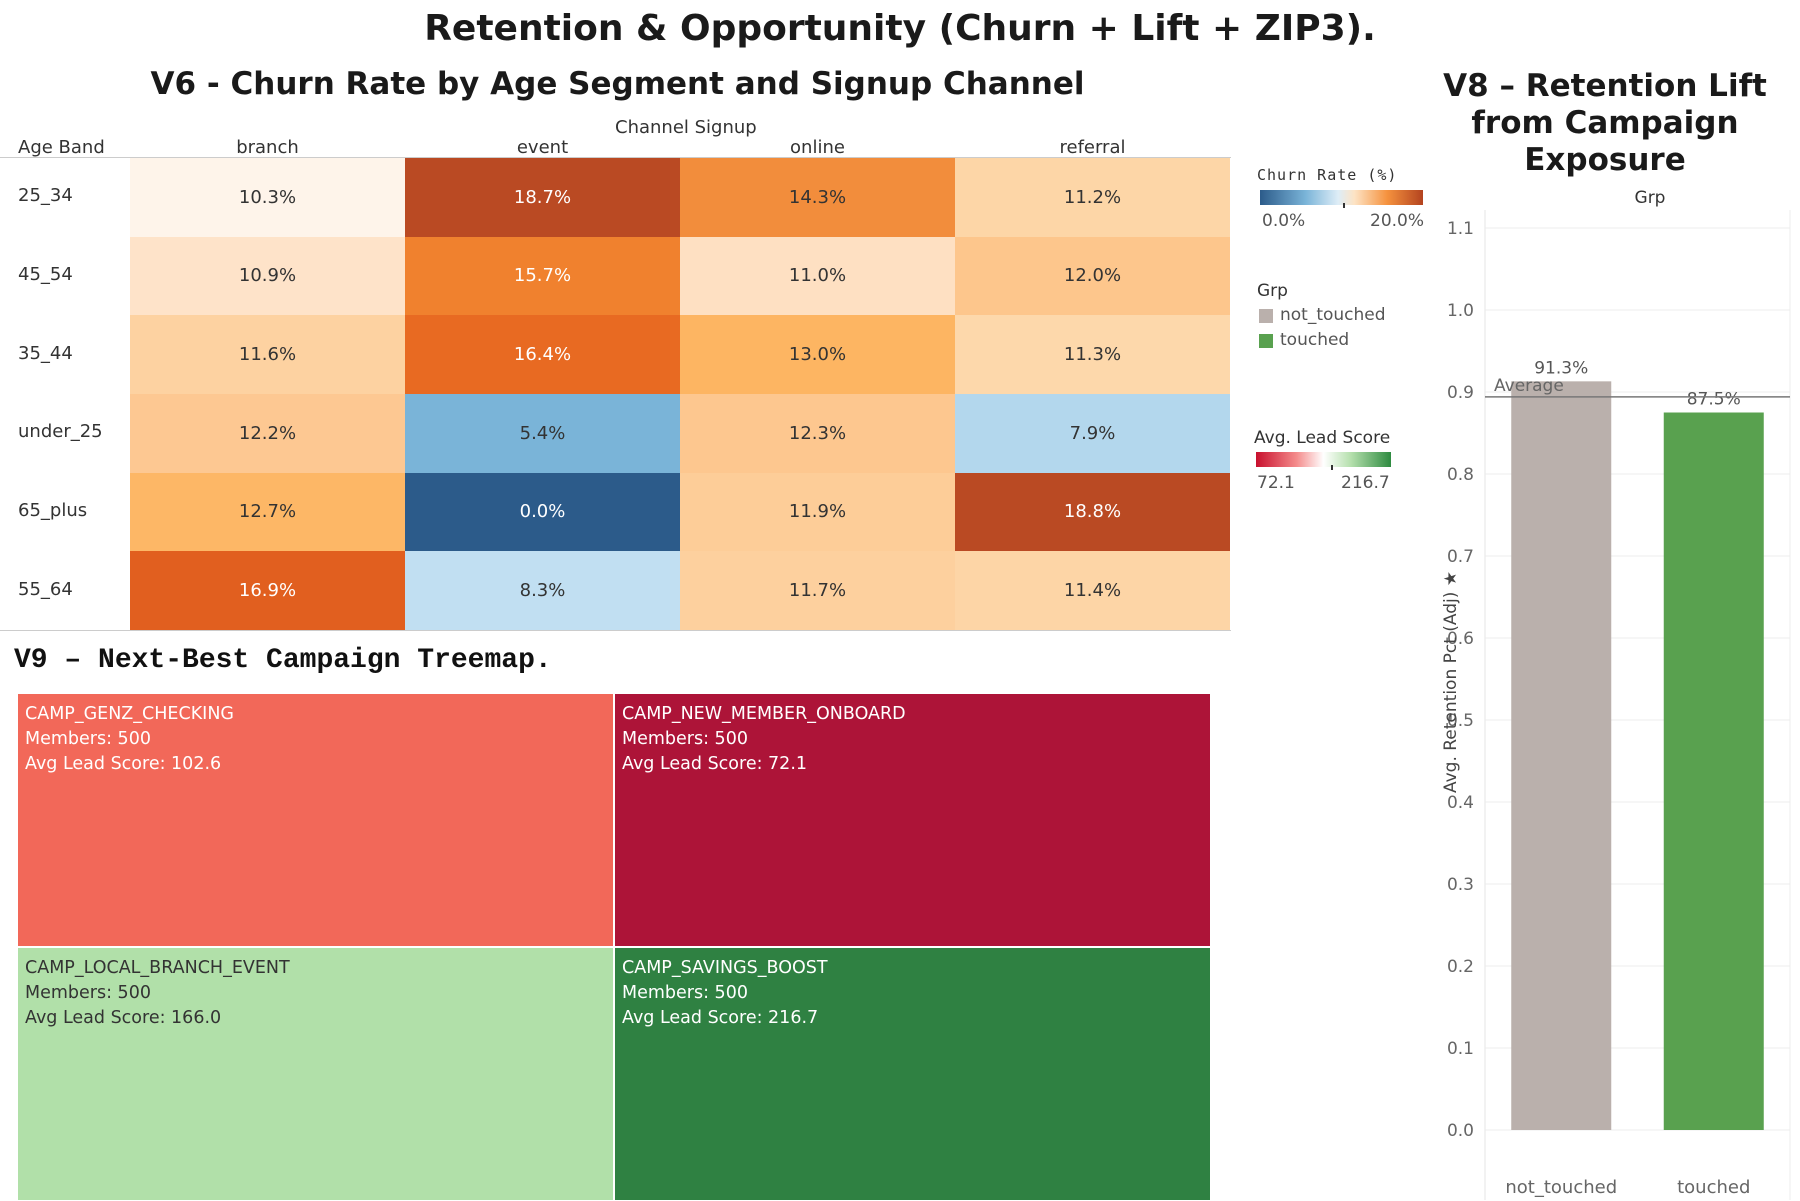  I want to click on bar-chart-y-tick-label: 1.0, so click(1460, 311).